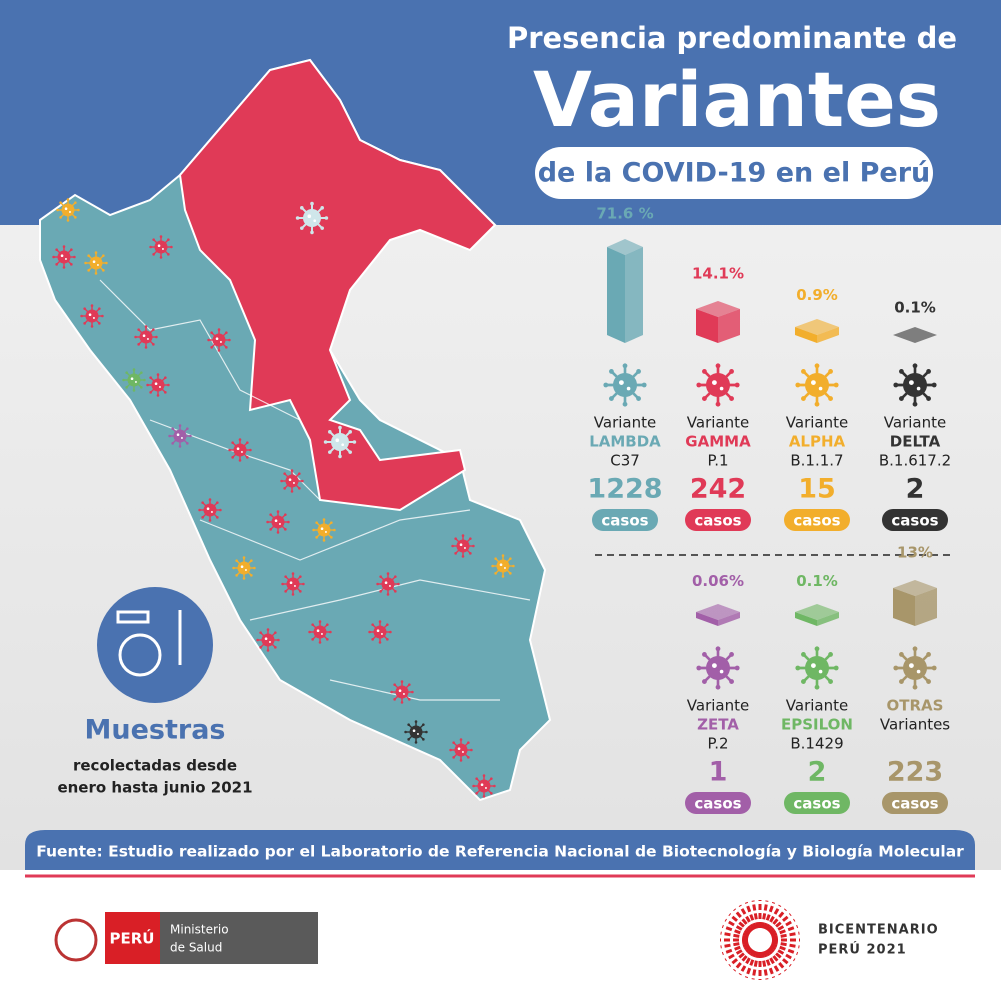 The width and height of the screenshot is (1001, 1001). Describe the element at coordinates (732, 38) in the screenshot. I see `title-line1: Presencia predominante de` at that location.